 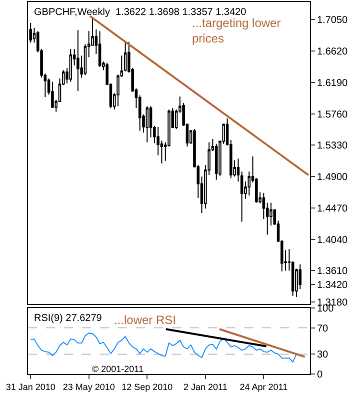 I want to click on x-tick-label: 23 May 2010, so click(x=88, y=387).